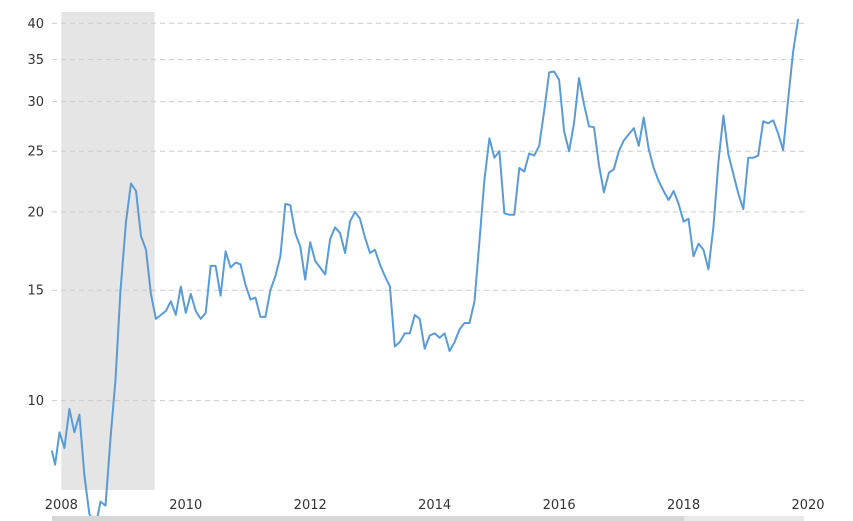 The height and width of the screenshot is (521, 853). I want to click on y-tick-label-25: 25, so click(35, 152).